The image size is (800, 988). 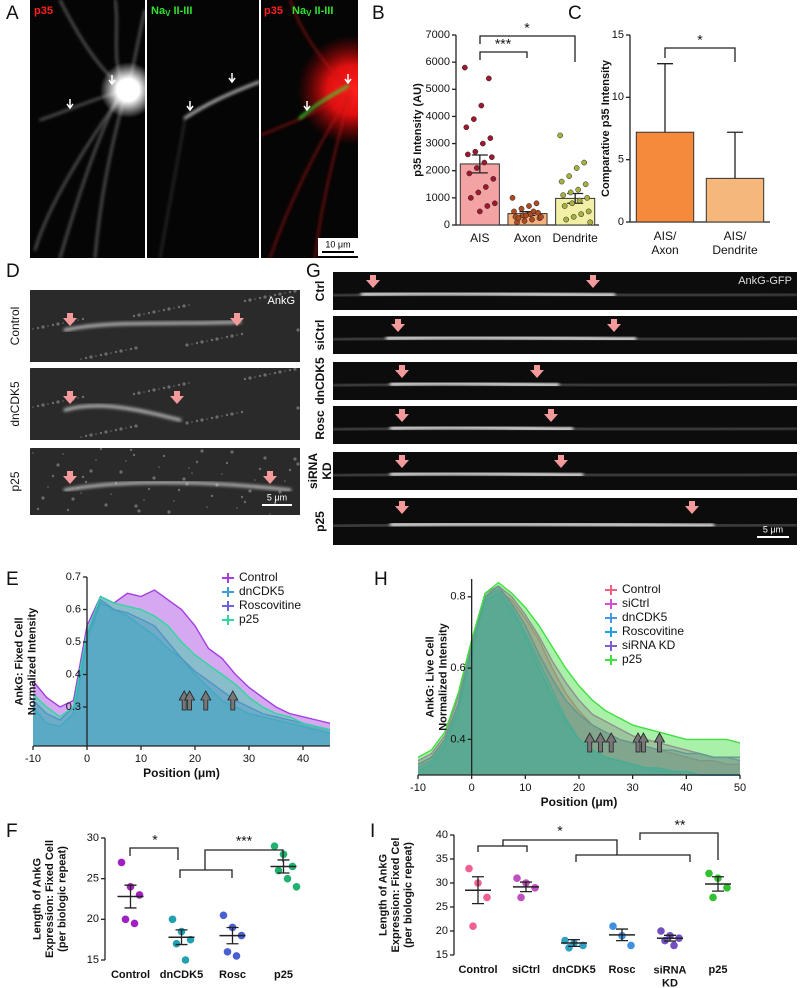 What do you see at coordinates (438, 89) in the screenshot?
I see `y-tick-label: 5000` at bounding box center [438, 89].